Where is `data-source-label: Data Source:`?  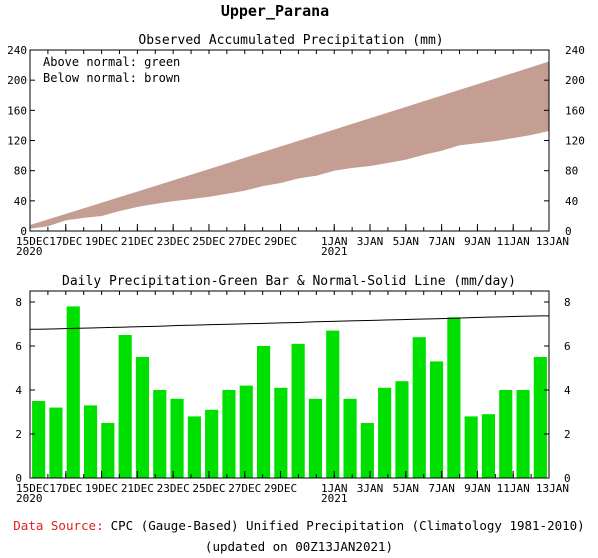 data-source-label: Data Source: is located at coordinates (58, 525).